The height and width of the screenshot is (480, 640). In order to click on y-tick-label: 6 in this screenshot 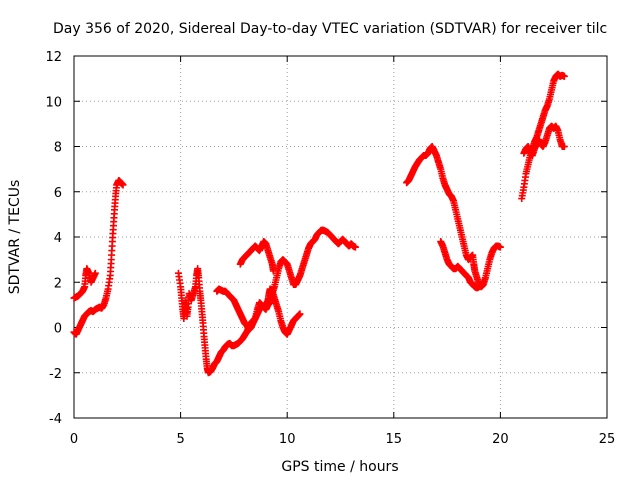, I will do `click(58, 193)`.